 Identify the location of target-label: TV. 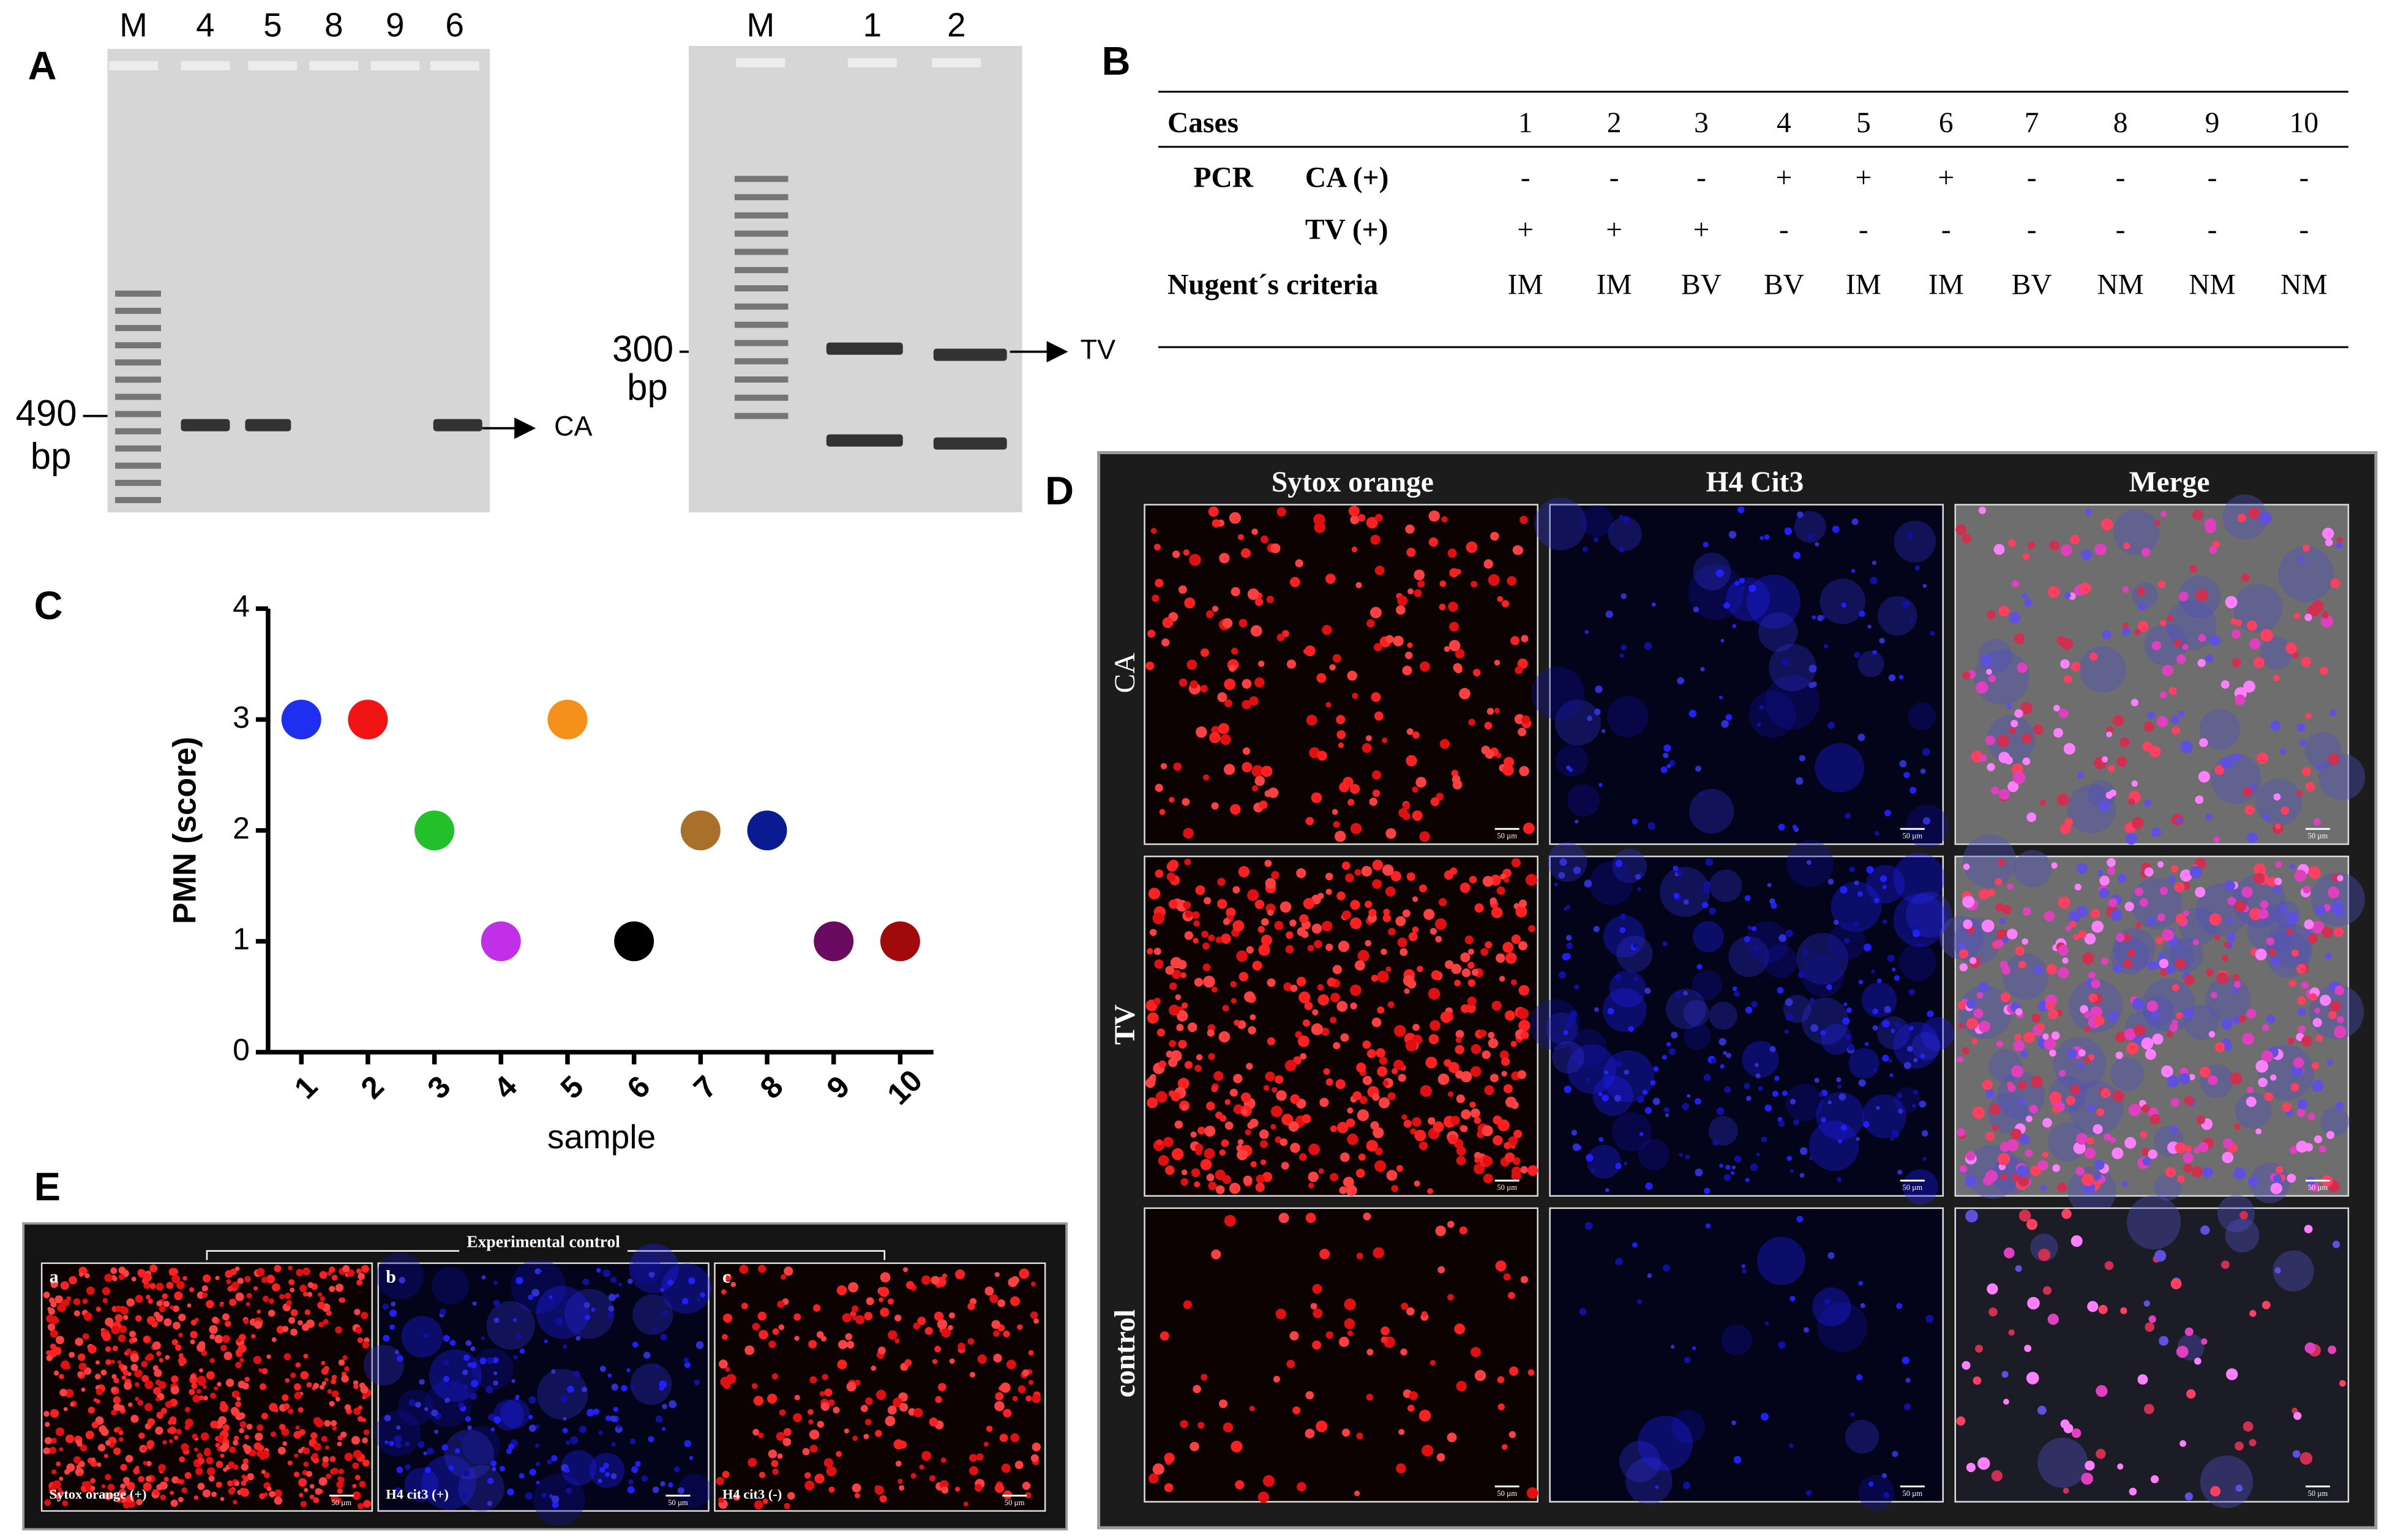
(1098, 349).